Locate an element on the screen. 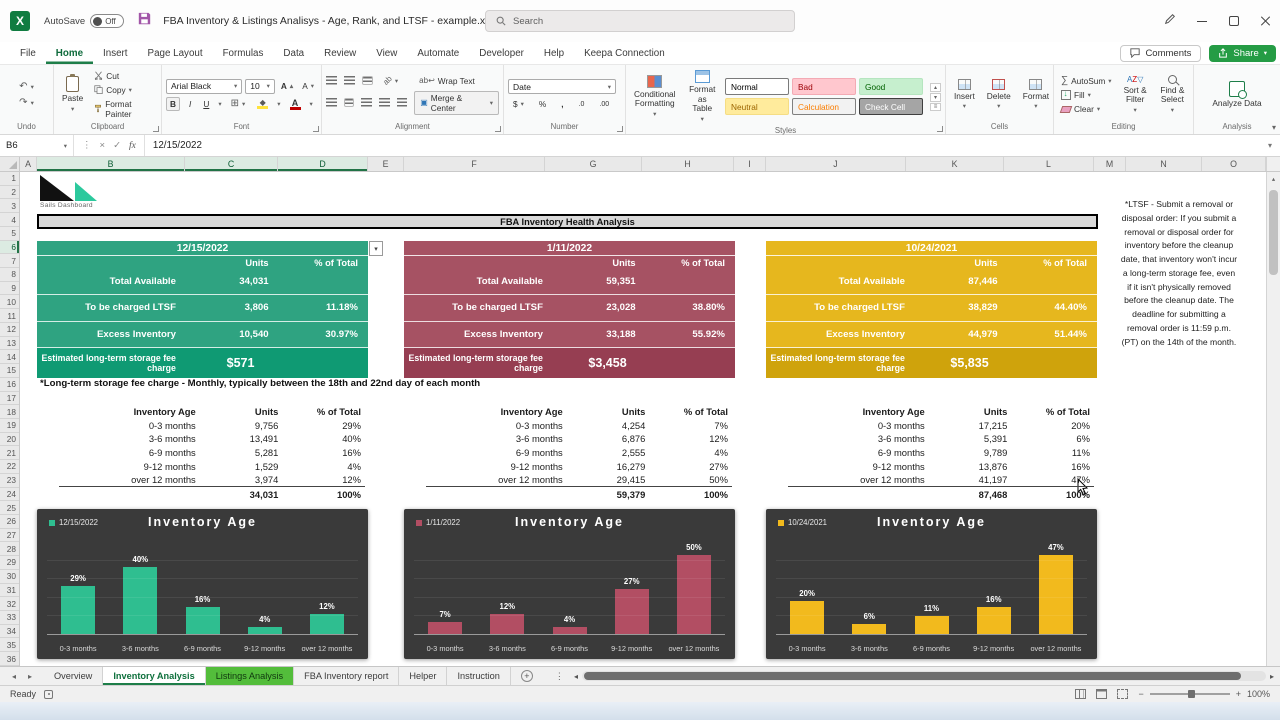 This screenshot has height=720, width=1280. underline-button: U is located at coordinates (206, 103).